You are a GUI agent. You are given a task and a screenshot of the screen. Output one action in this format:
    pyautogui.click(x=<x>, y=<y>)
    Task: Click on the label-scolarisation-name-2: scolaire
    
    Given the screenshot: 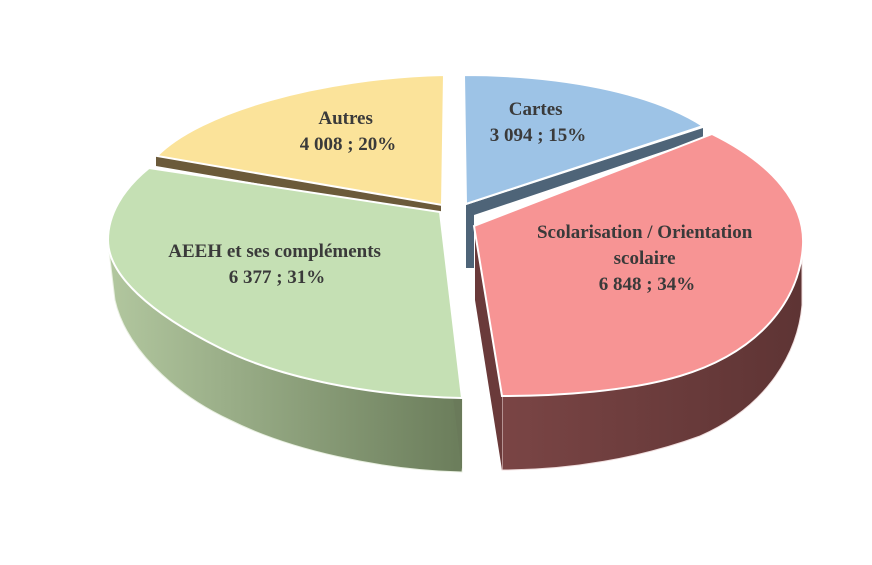 What is the action you would take?
    pyautogui.click(x=645, y=258)
    